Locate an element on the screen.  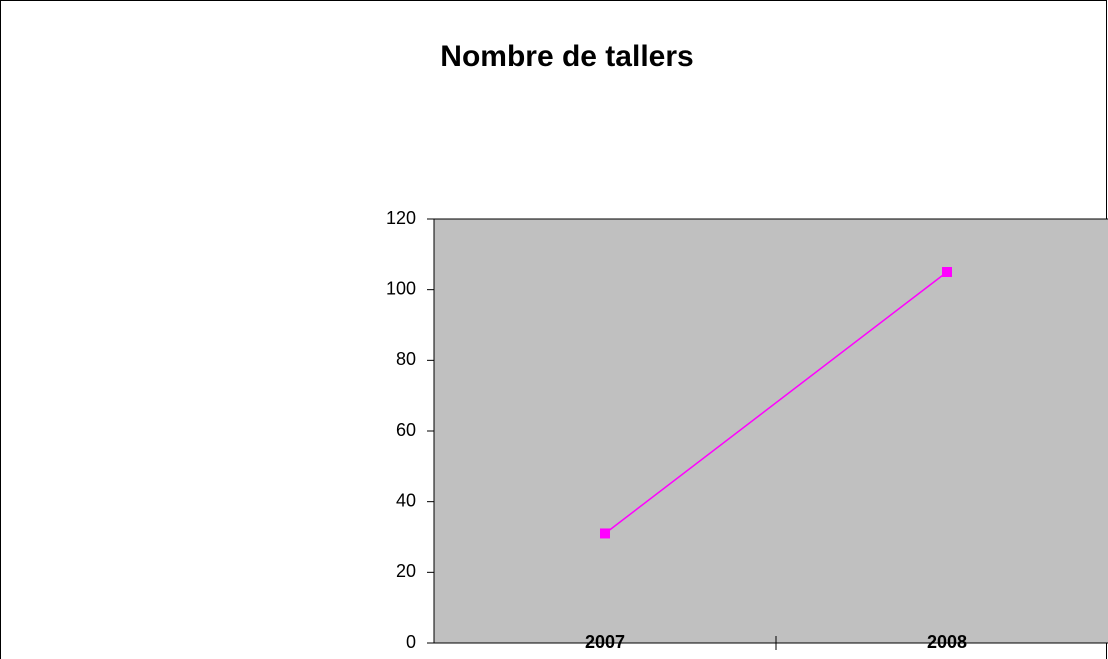
y-tick-label: 120 is located at coordinates (401, 218).